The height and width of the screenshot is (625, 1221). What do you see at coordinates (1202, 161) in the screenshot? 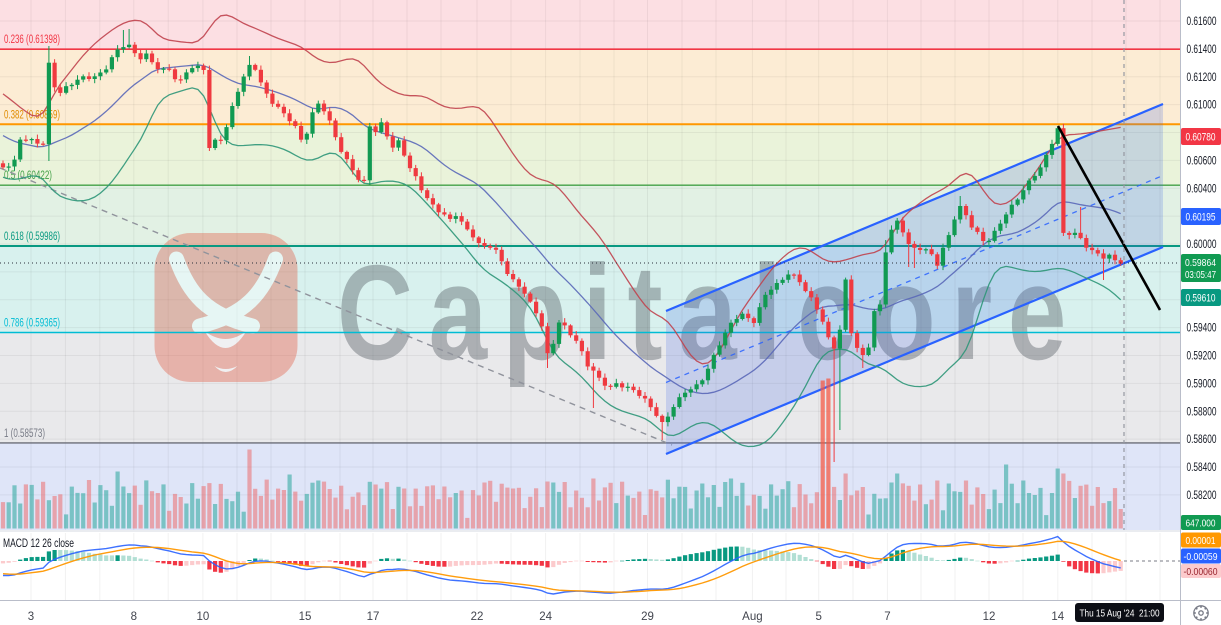
I see `svg-text: 0.60600` at bounding box center [1202, 161].